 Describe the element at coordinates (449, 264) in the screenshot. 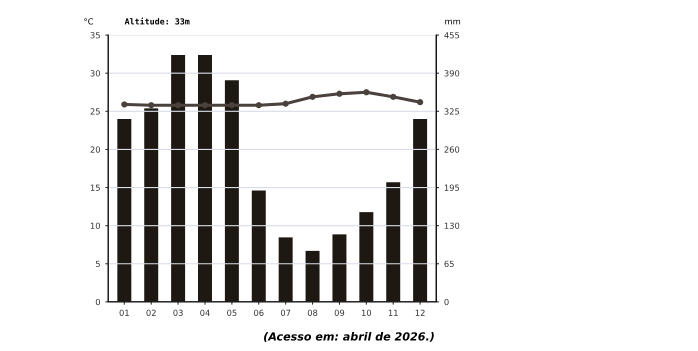

I see `y2-tick-label: 65` at that location.